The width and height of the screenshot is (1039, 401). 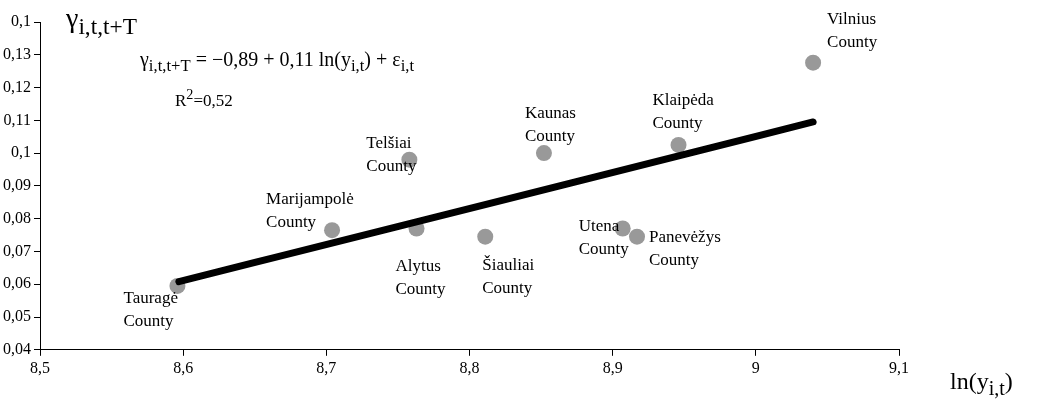 What do you see at coordinates (981, 384) in the screenshot?
I see `x-axis-title: ln(y$_{i,t}$)` at bounding box center [981, 384].